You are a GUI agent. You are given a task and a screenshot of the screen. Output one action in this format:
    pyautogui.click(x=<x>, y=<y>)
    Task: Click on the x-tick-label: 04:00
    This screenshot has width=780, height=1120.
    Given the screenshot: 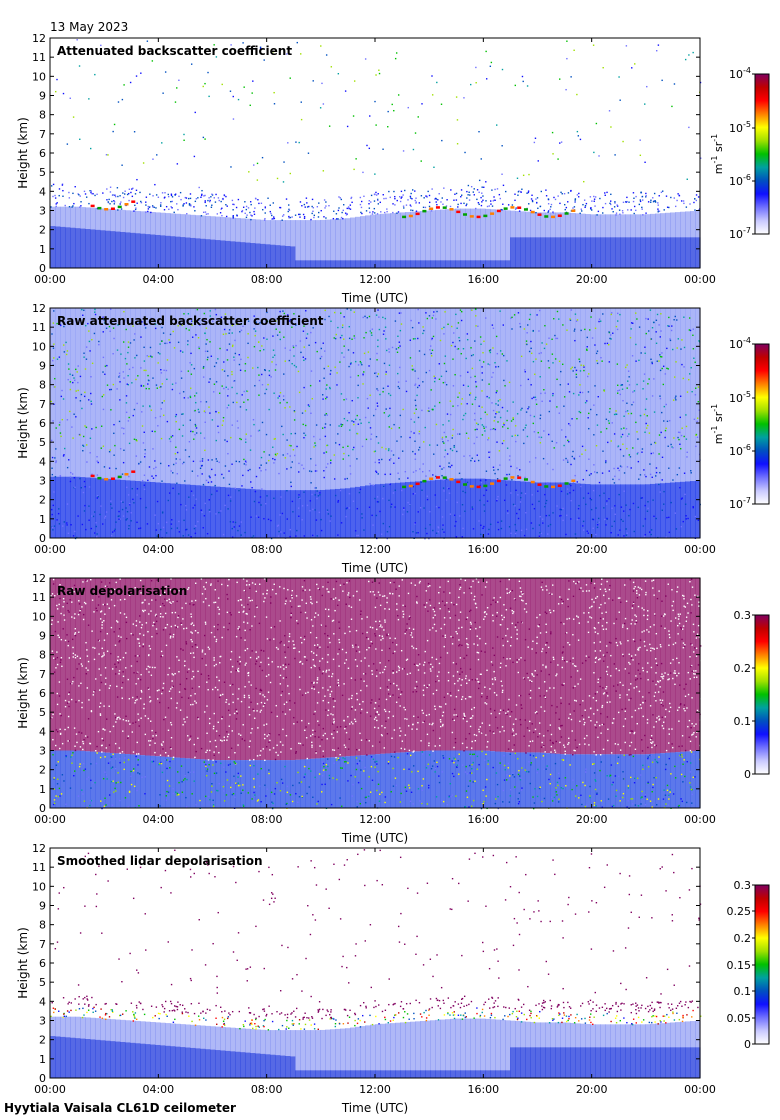 What is the action you would take?
    pyautogui.click(x=158, y=1089)
    